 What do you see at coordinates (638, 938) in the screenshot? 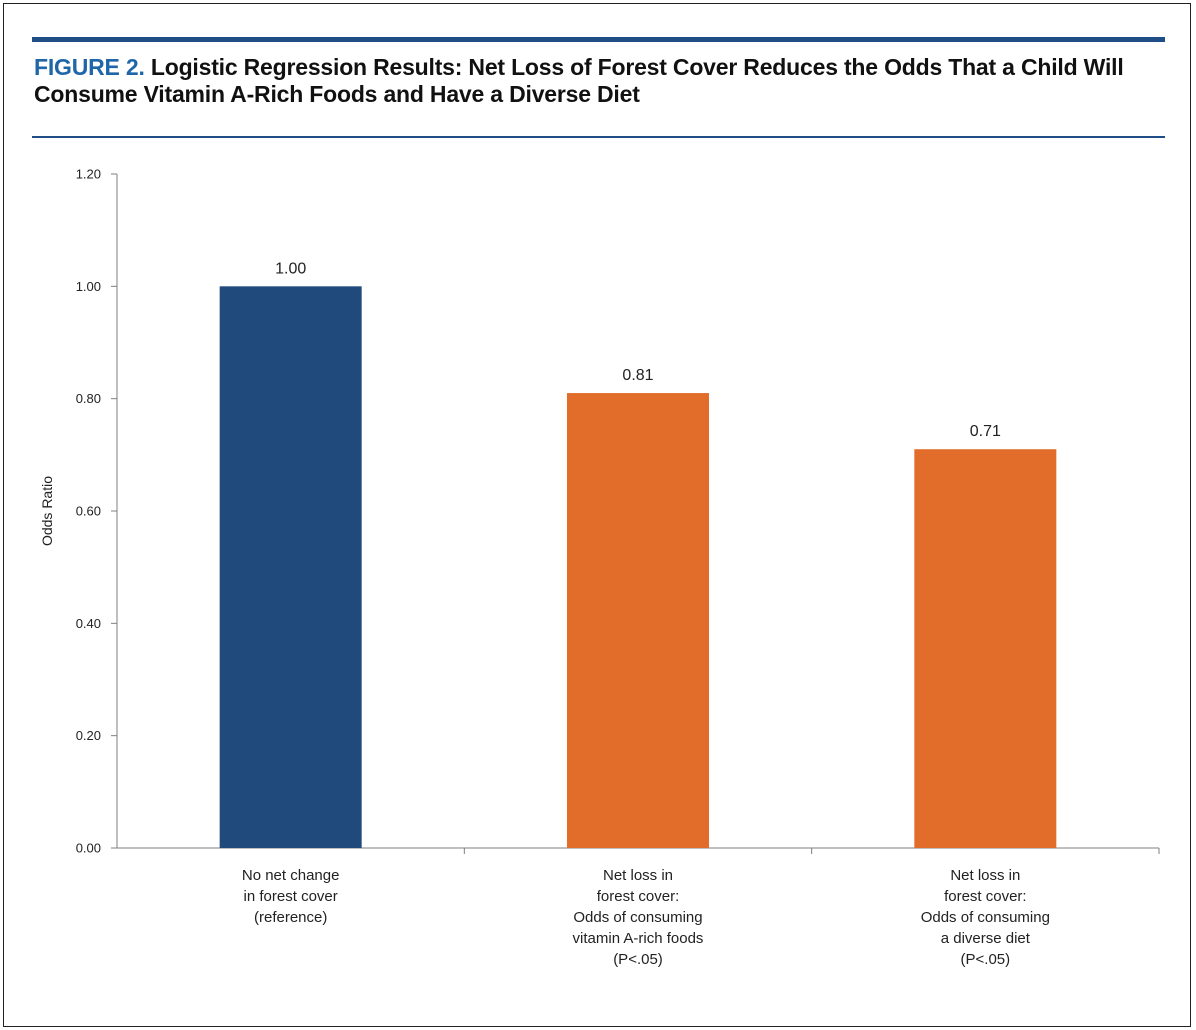
I see `x-tick-label: vitamin A-rich foods` at bounding box center [638, 938].